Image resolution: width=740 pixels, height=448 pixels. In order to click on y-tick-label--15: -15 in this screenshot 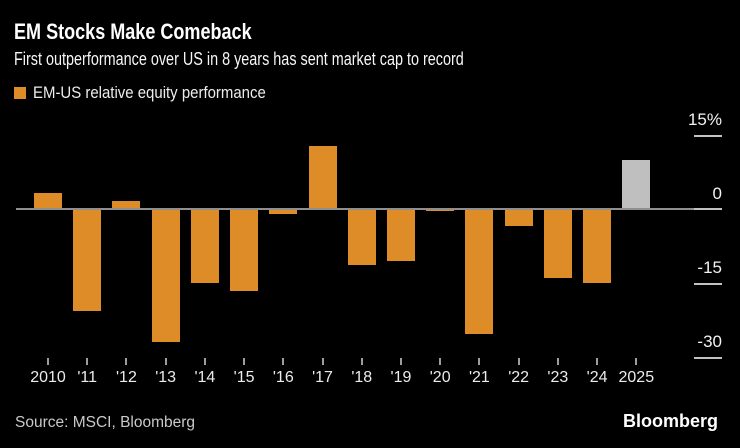, I will do `click(709, 267)`.